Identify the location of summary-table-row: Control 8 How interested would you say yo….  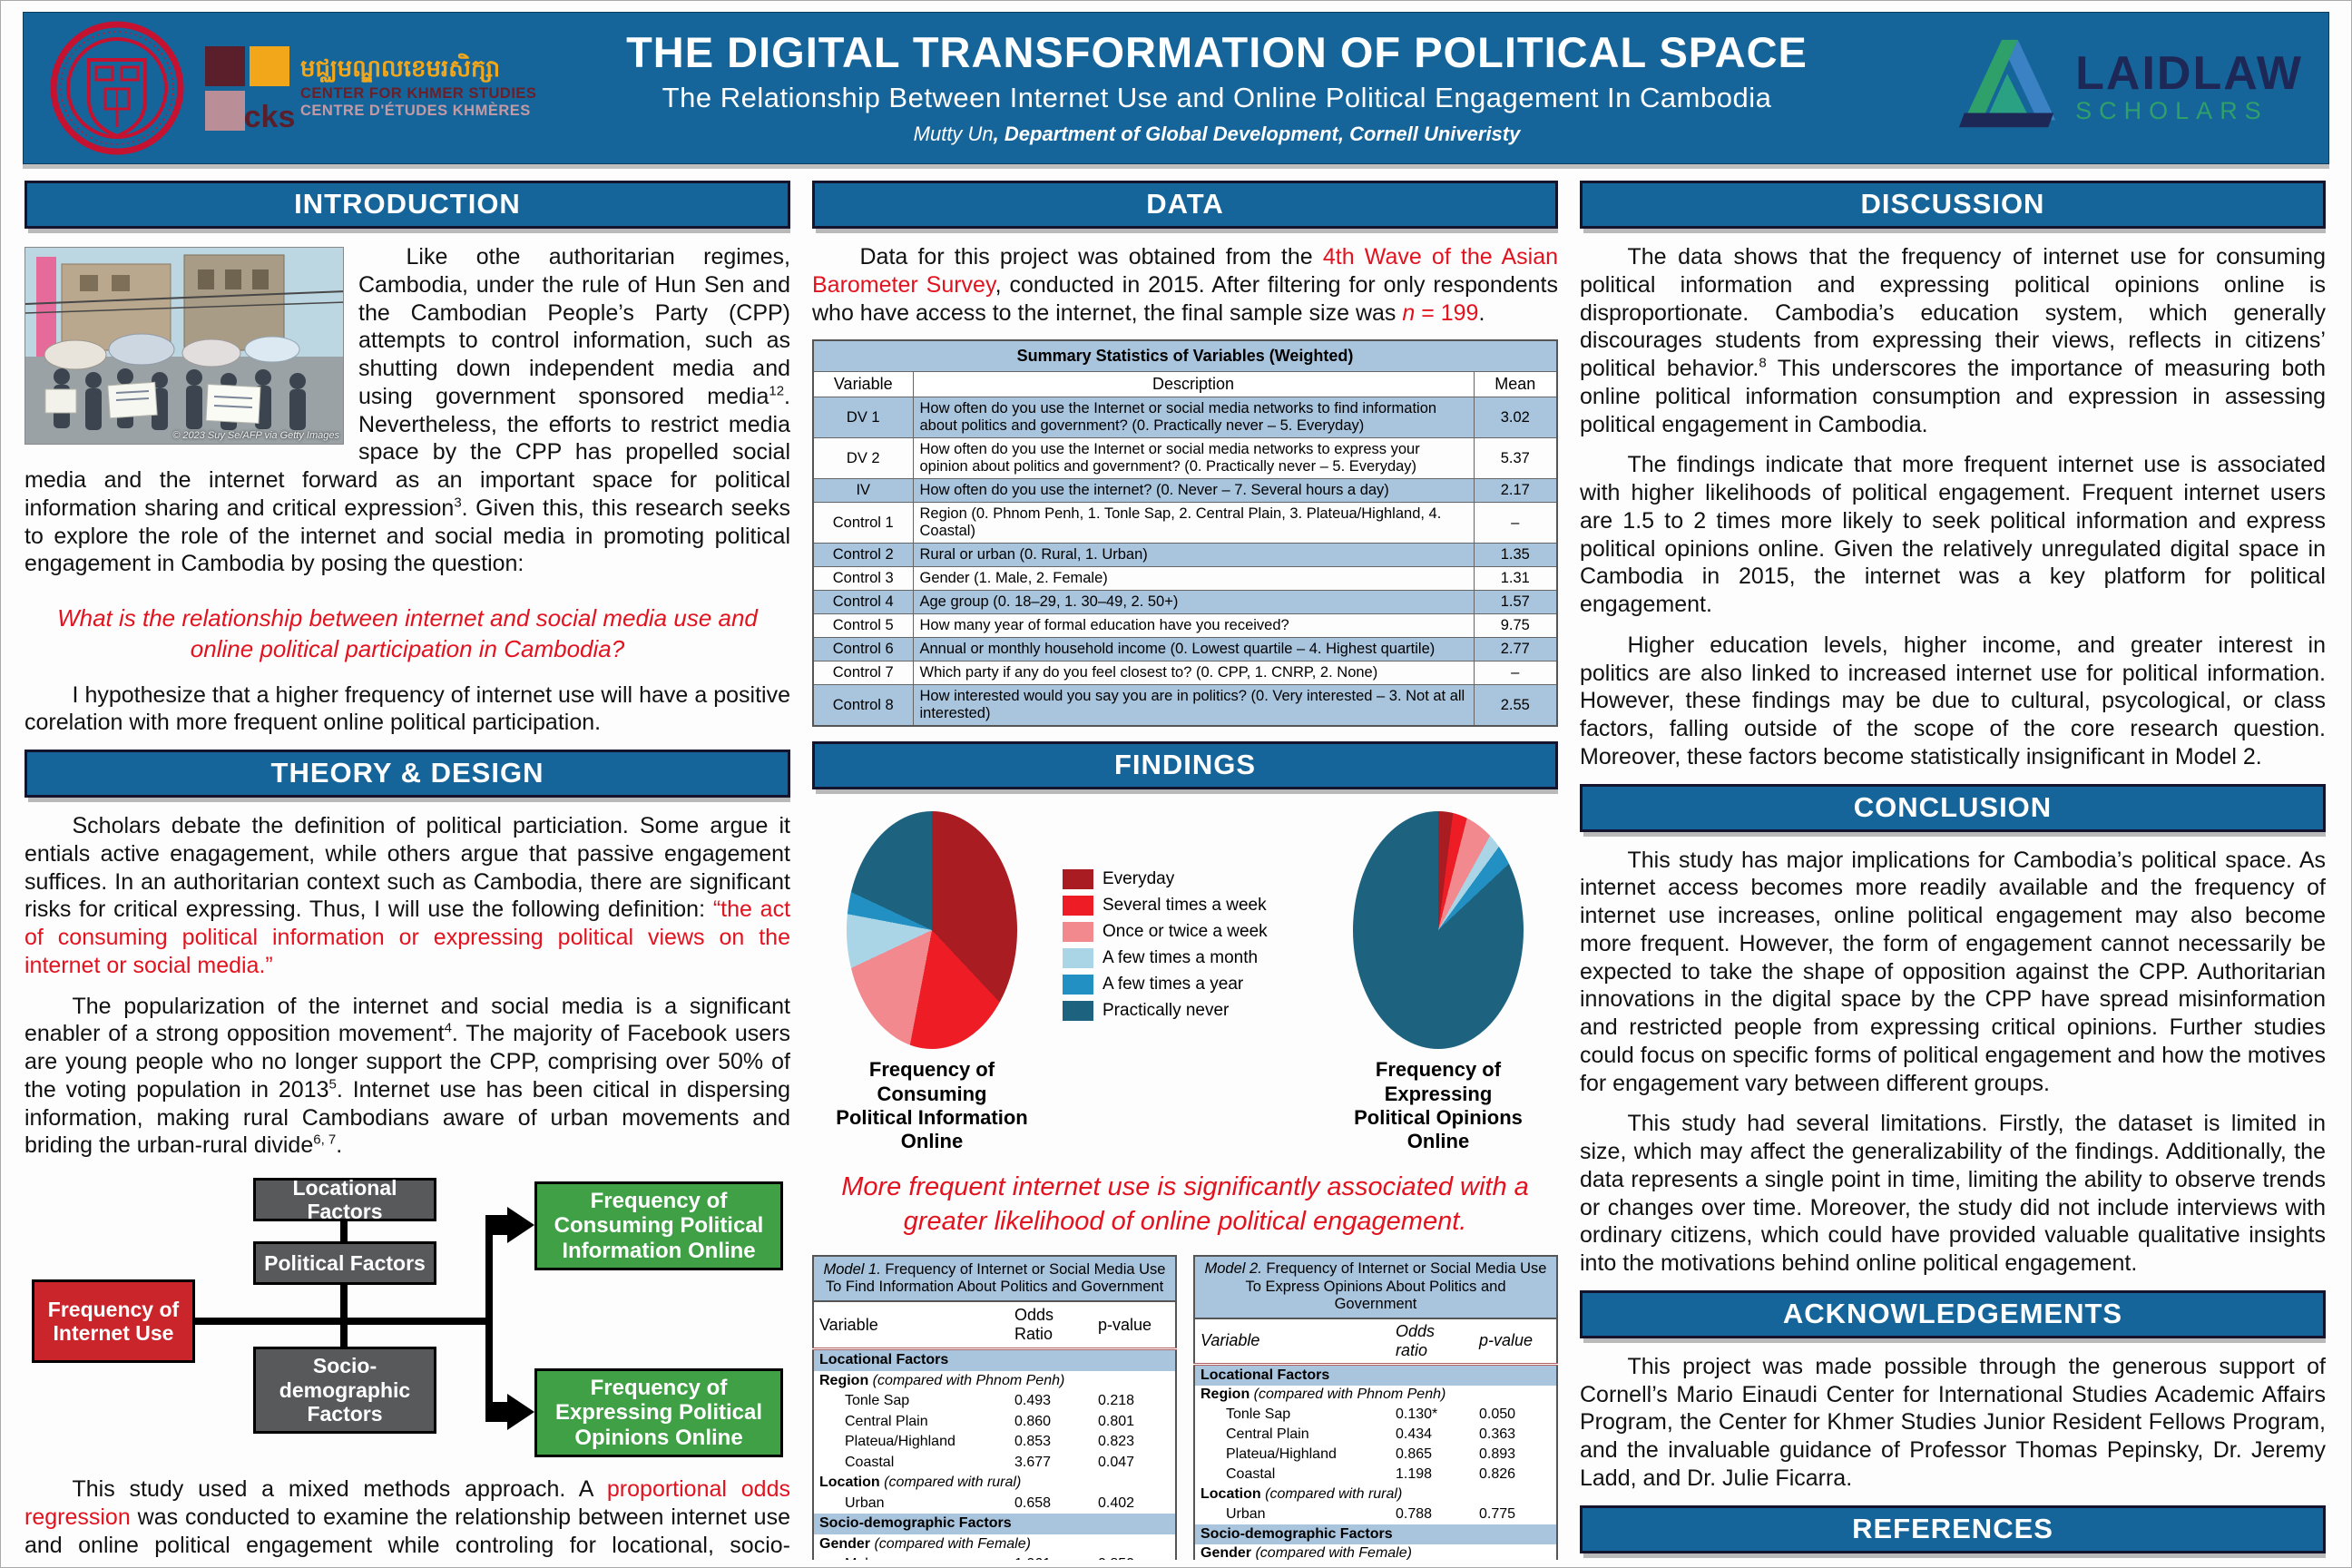
(1185, 705).